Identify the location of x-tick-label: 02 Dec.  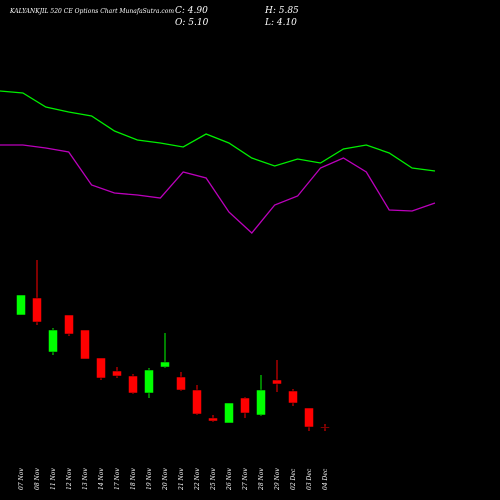
(293, 479).